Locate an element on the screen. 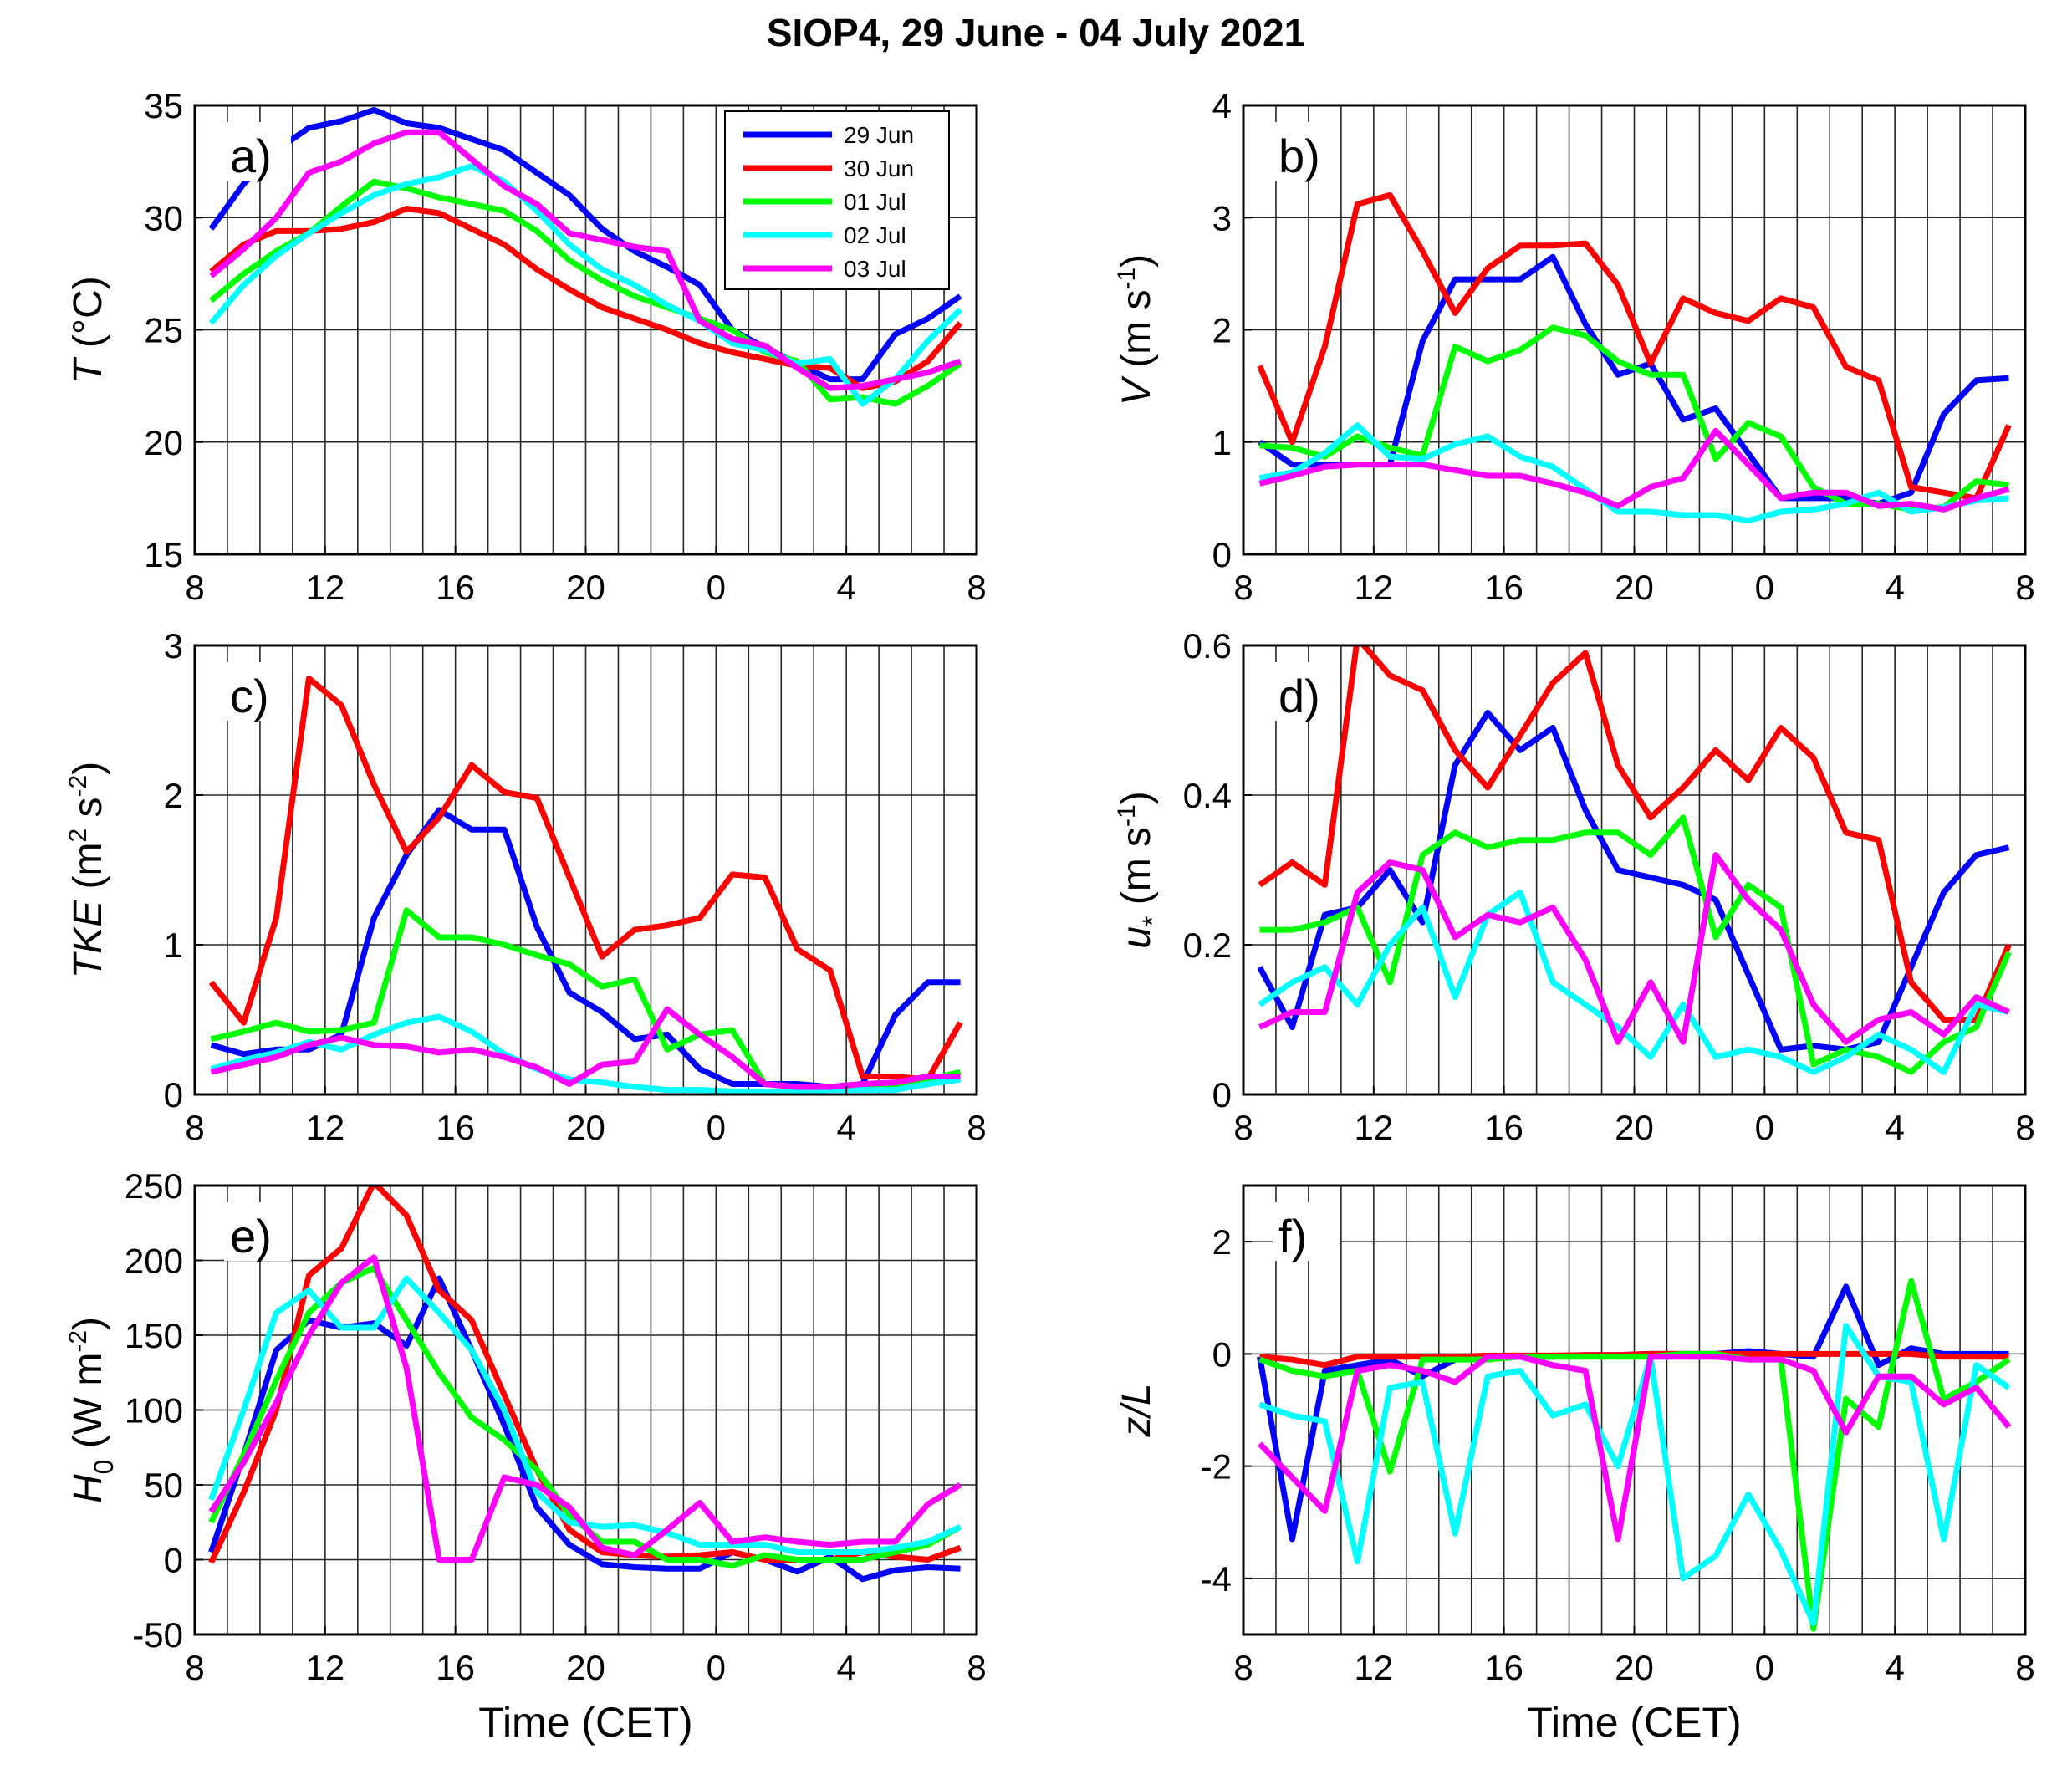  y-tick-label: 35 is located at coordinates (164, 105).